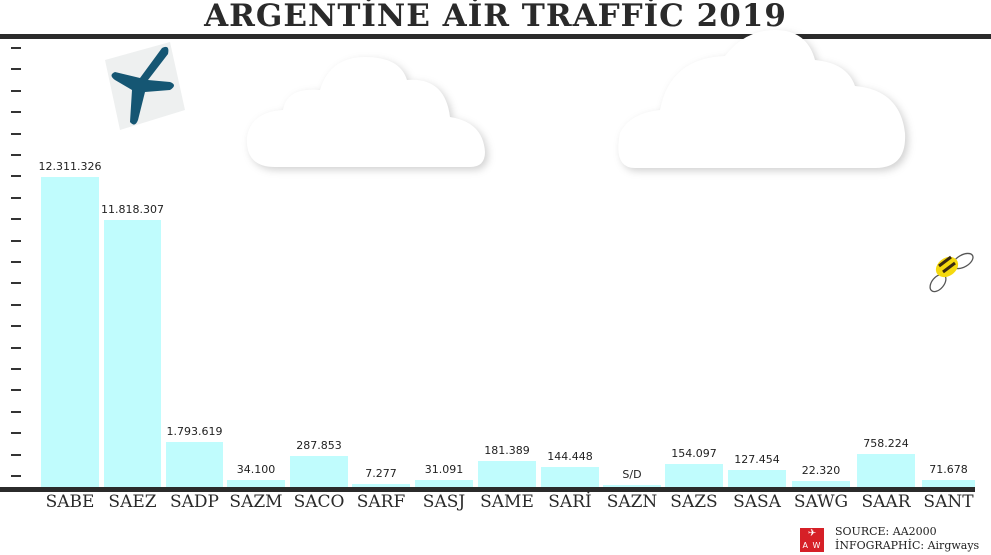 This screenshot has height=555, width=991. I want to click on category-label: SAEZ, so click(132, 502).